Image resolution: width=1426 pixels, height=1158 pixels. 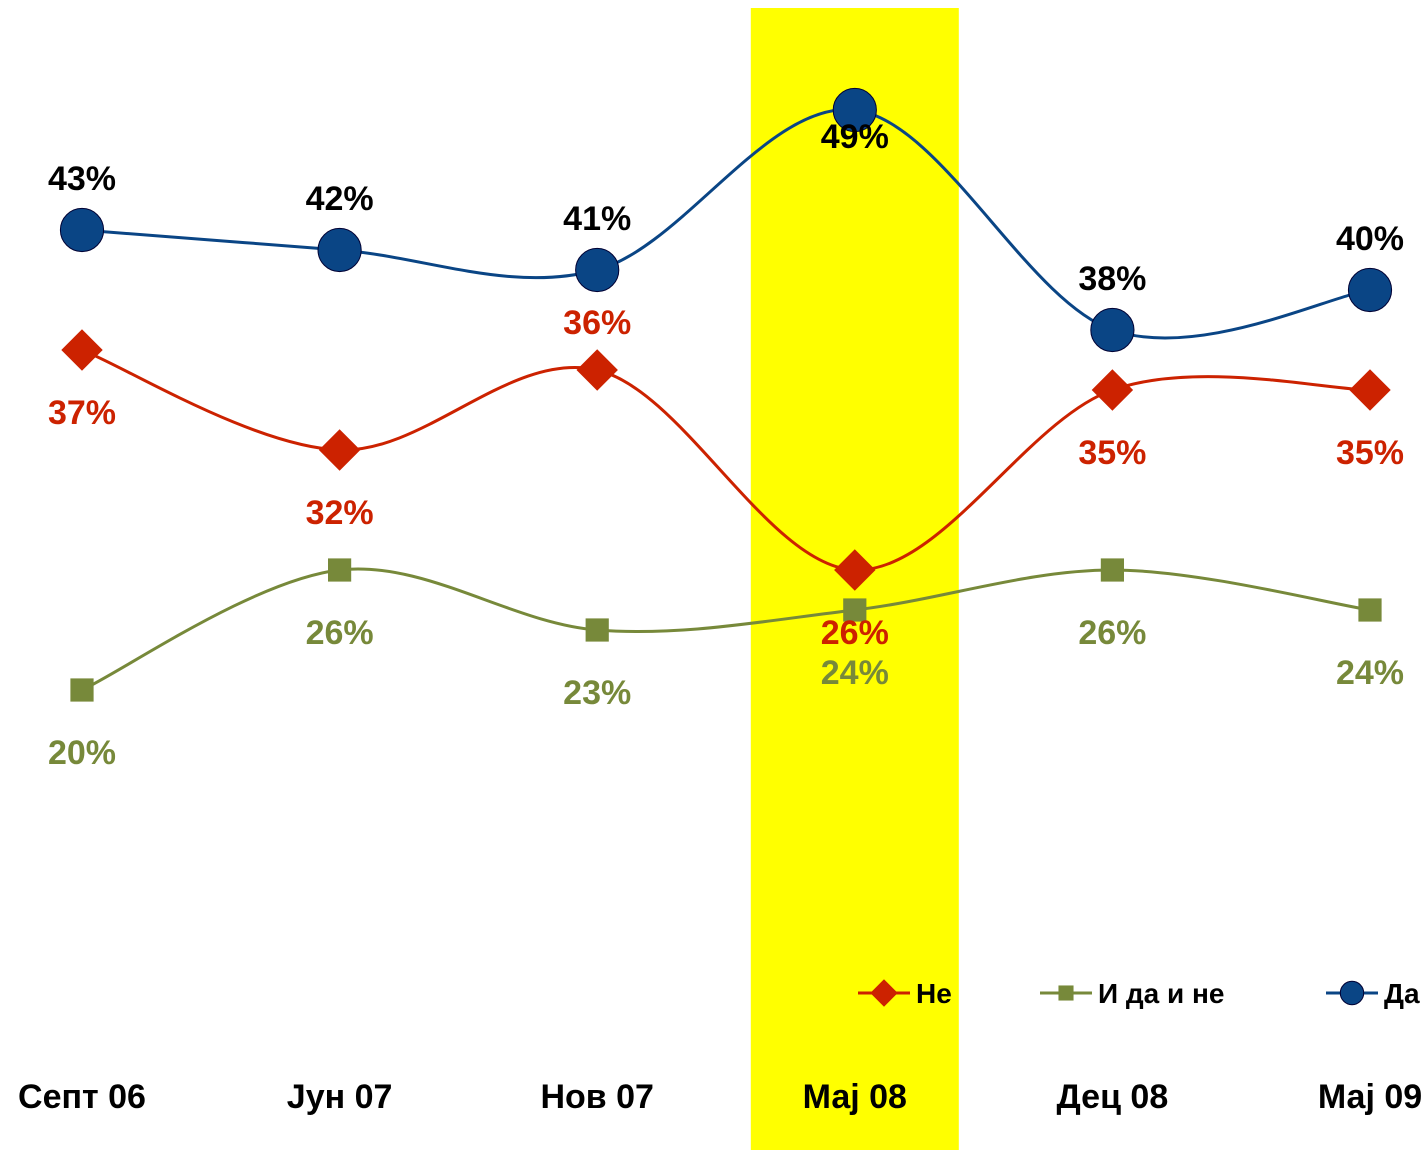 What do you see at coordinates (340, 513) in the screenshot?
I see `data-label-diamond-1: 32%` at bounding box center [340, 513].